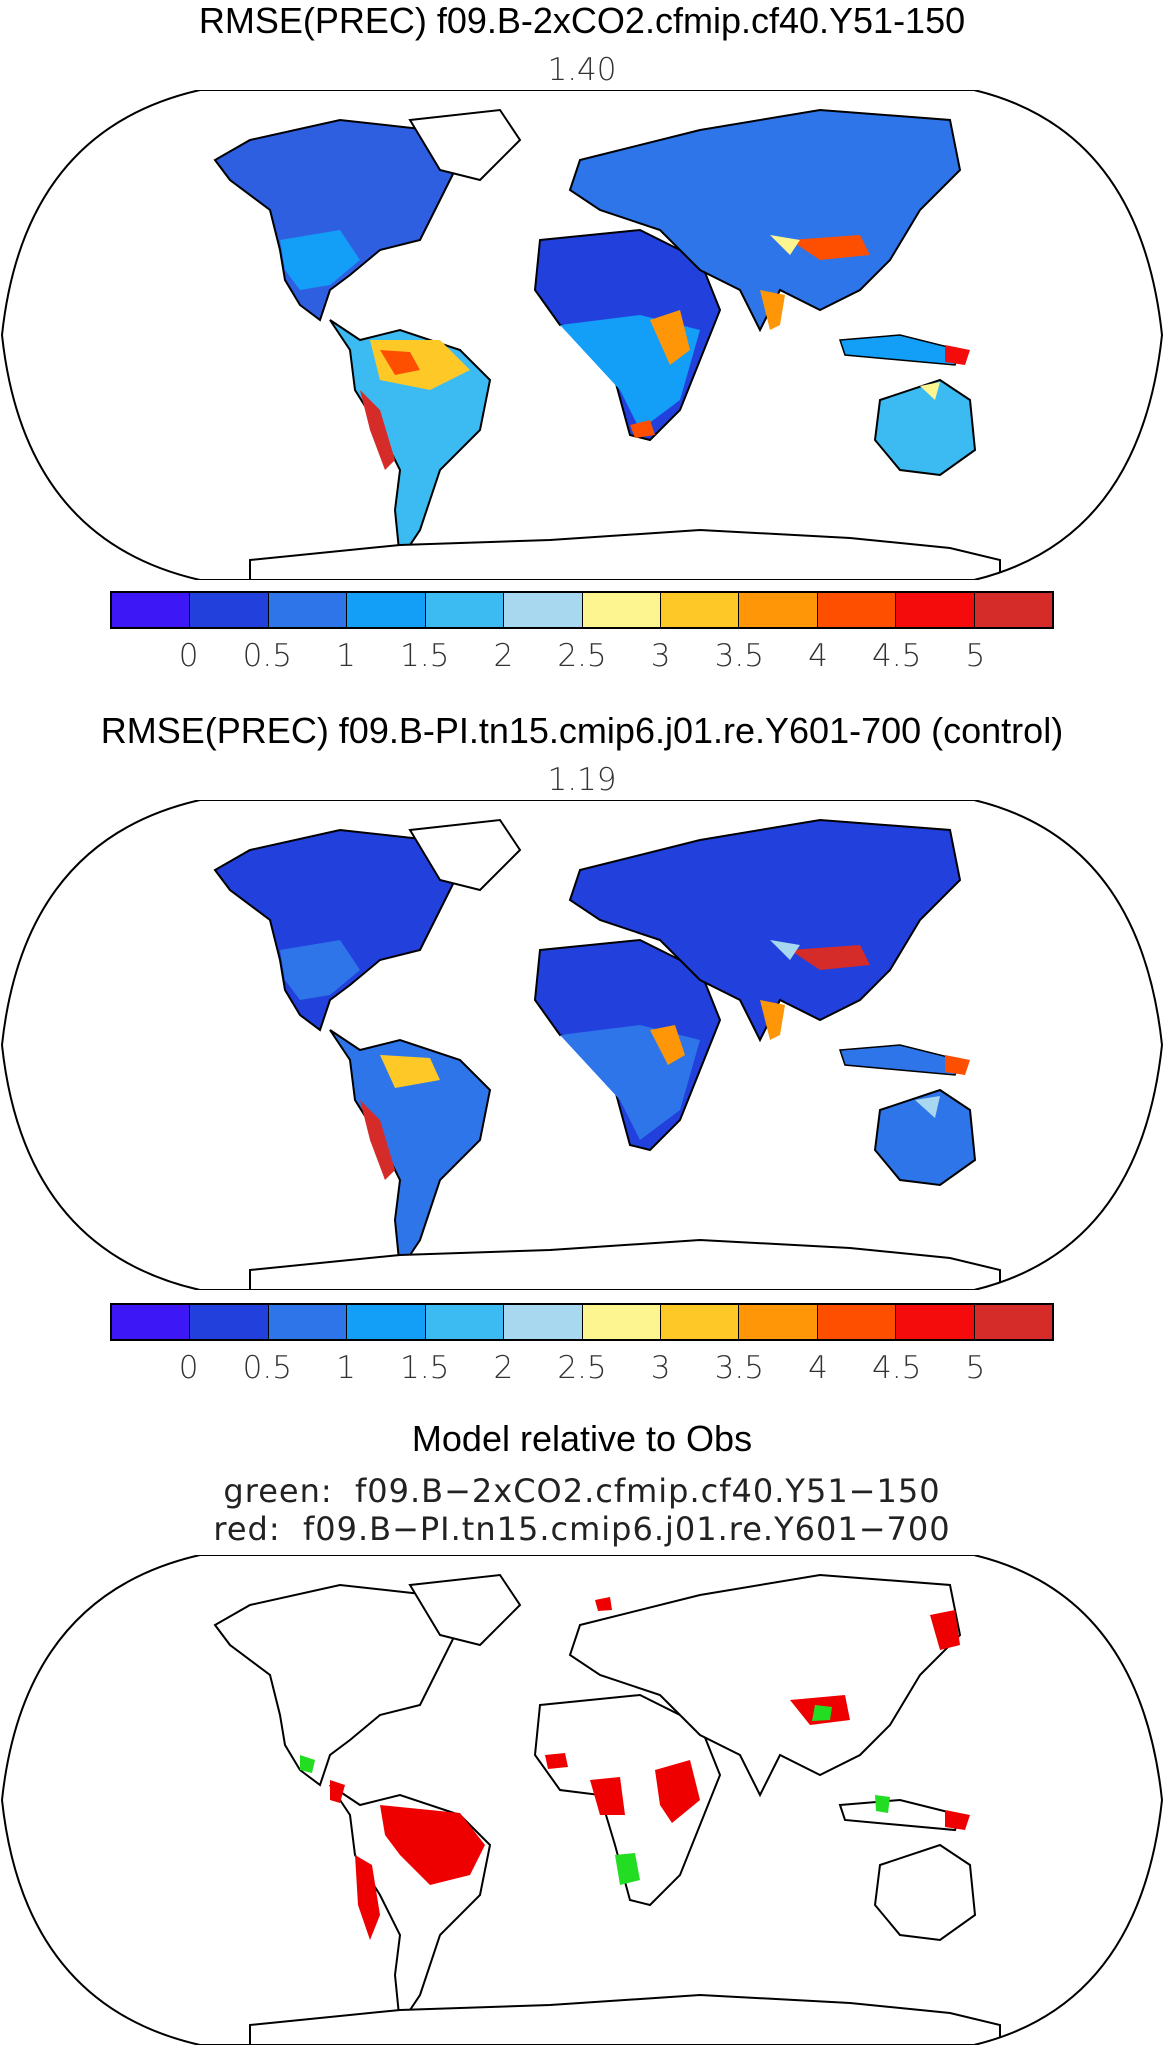 Image resolution: width=1164 pixels, height=2046 pixels. Describe the element at coordinates (346, 656) in the screenshot. I see `colorbar-1-tick-label: 1` at that location.